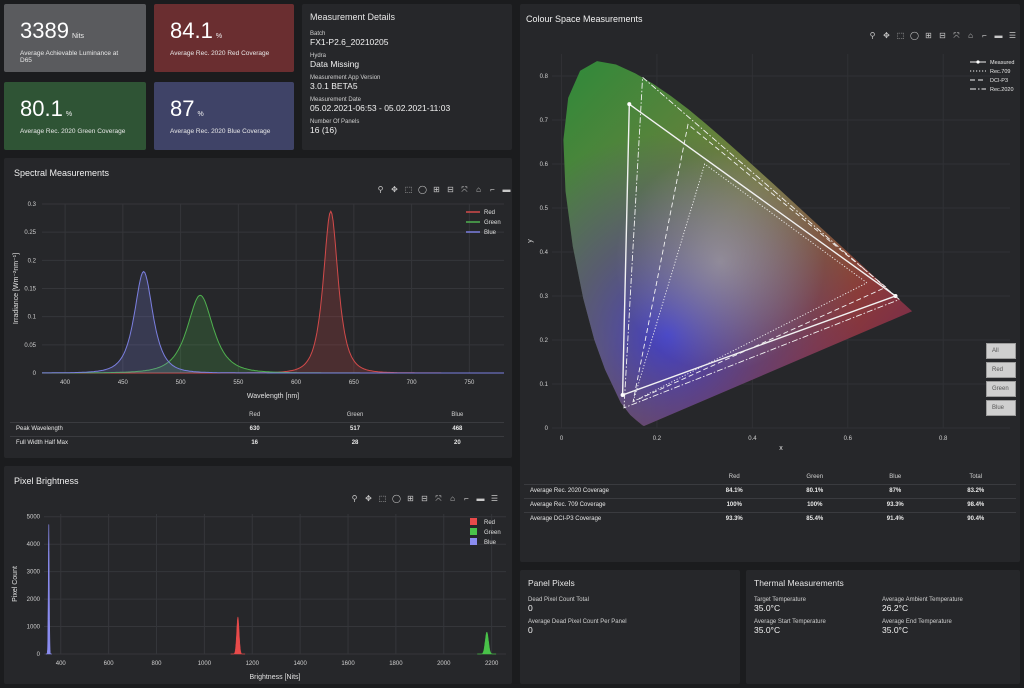 This screenshot has width=1024, height=688. What do you see at coordinates (181, 383) in the screenshot?
I see `x-tick-label: 500` at bounding box center [181, 383].